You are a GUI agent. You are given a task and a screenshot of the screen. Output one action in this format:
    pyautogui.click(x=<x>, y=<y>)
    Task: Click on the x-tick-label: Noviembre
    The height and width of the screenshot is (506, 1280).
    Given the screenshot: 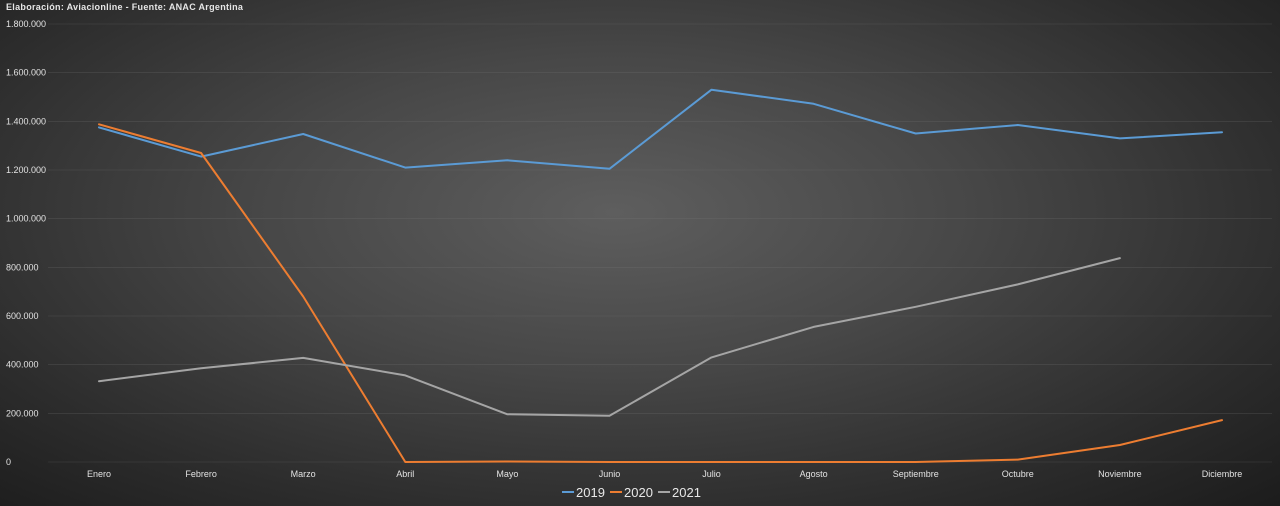 What is the action you would take?
    pyautogui.click(x=1120, y=474)
    